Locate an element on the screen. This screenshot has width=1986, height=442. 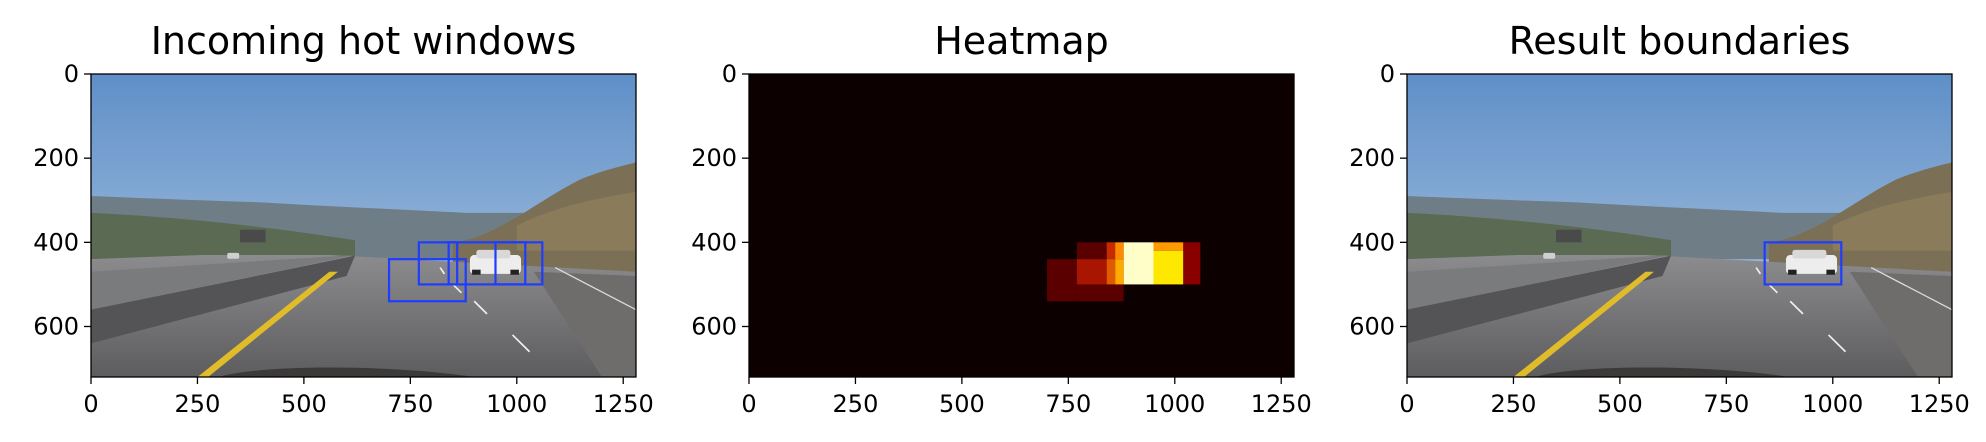
panel-title: Heatmap is located at coordinates (1021, 41).